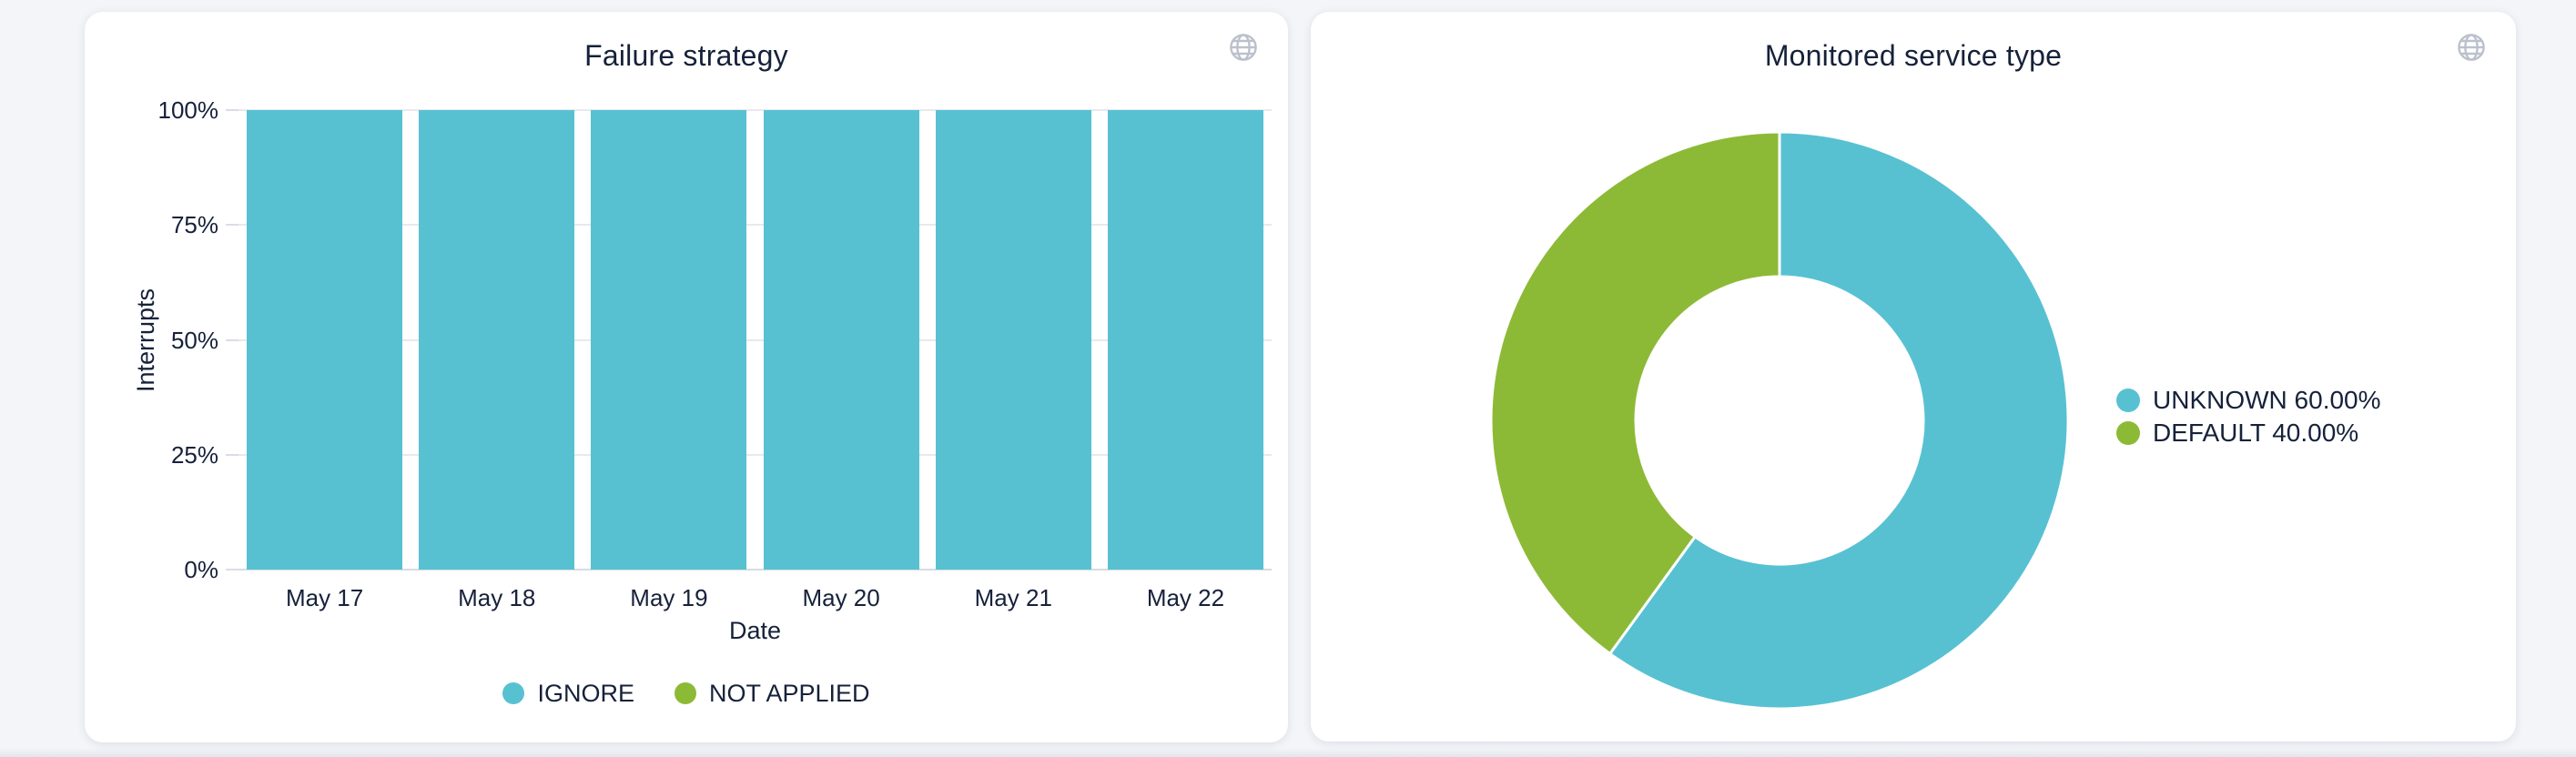 This screenshot has height=757, width=2576. I want to click on x-tick-label-may-17: May 17, so click(324, 597).